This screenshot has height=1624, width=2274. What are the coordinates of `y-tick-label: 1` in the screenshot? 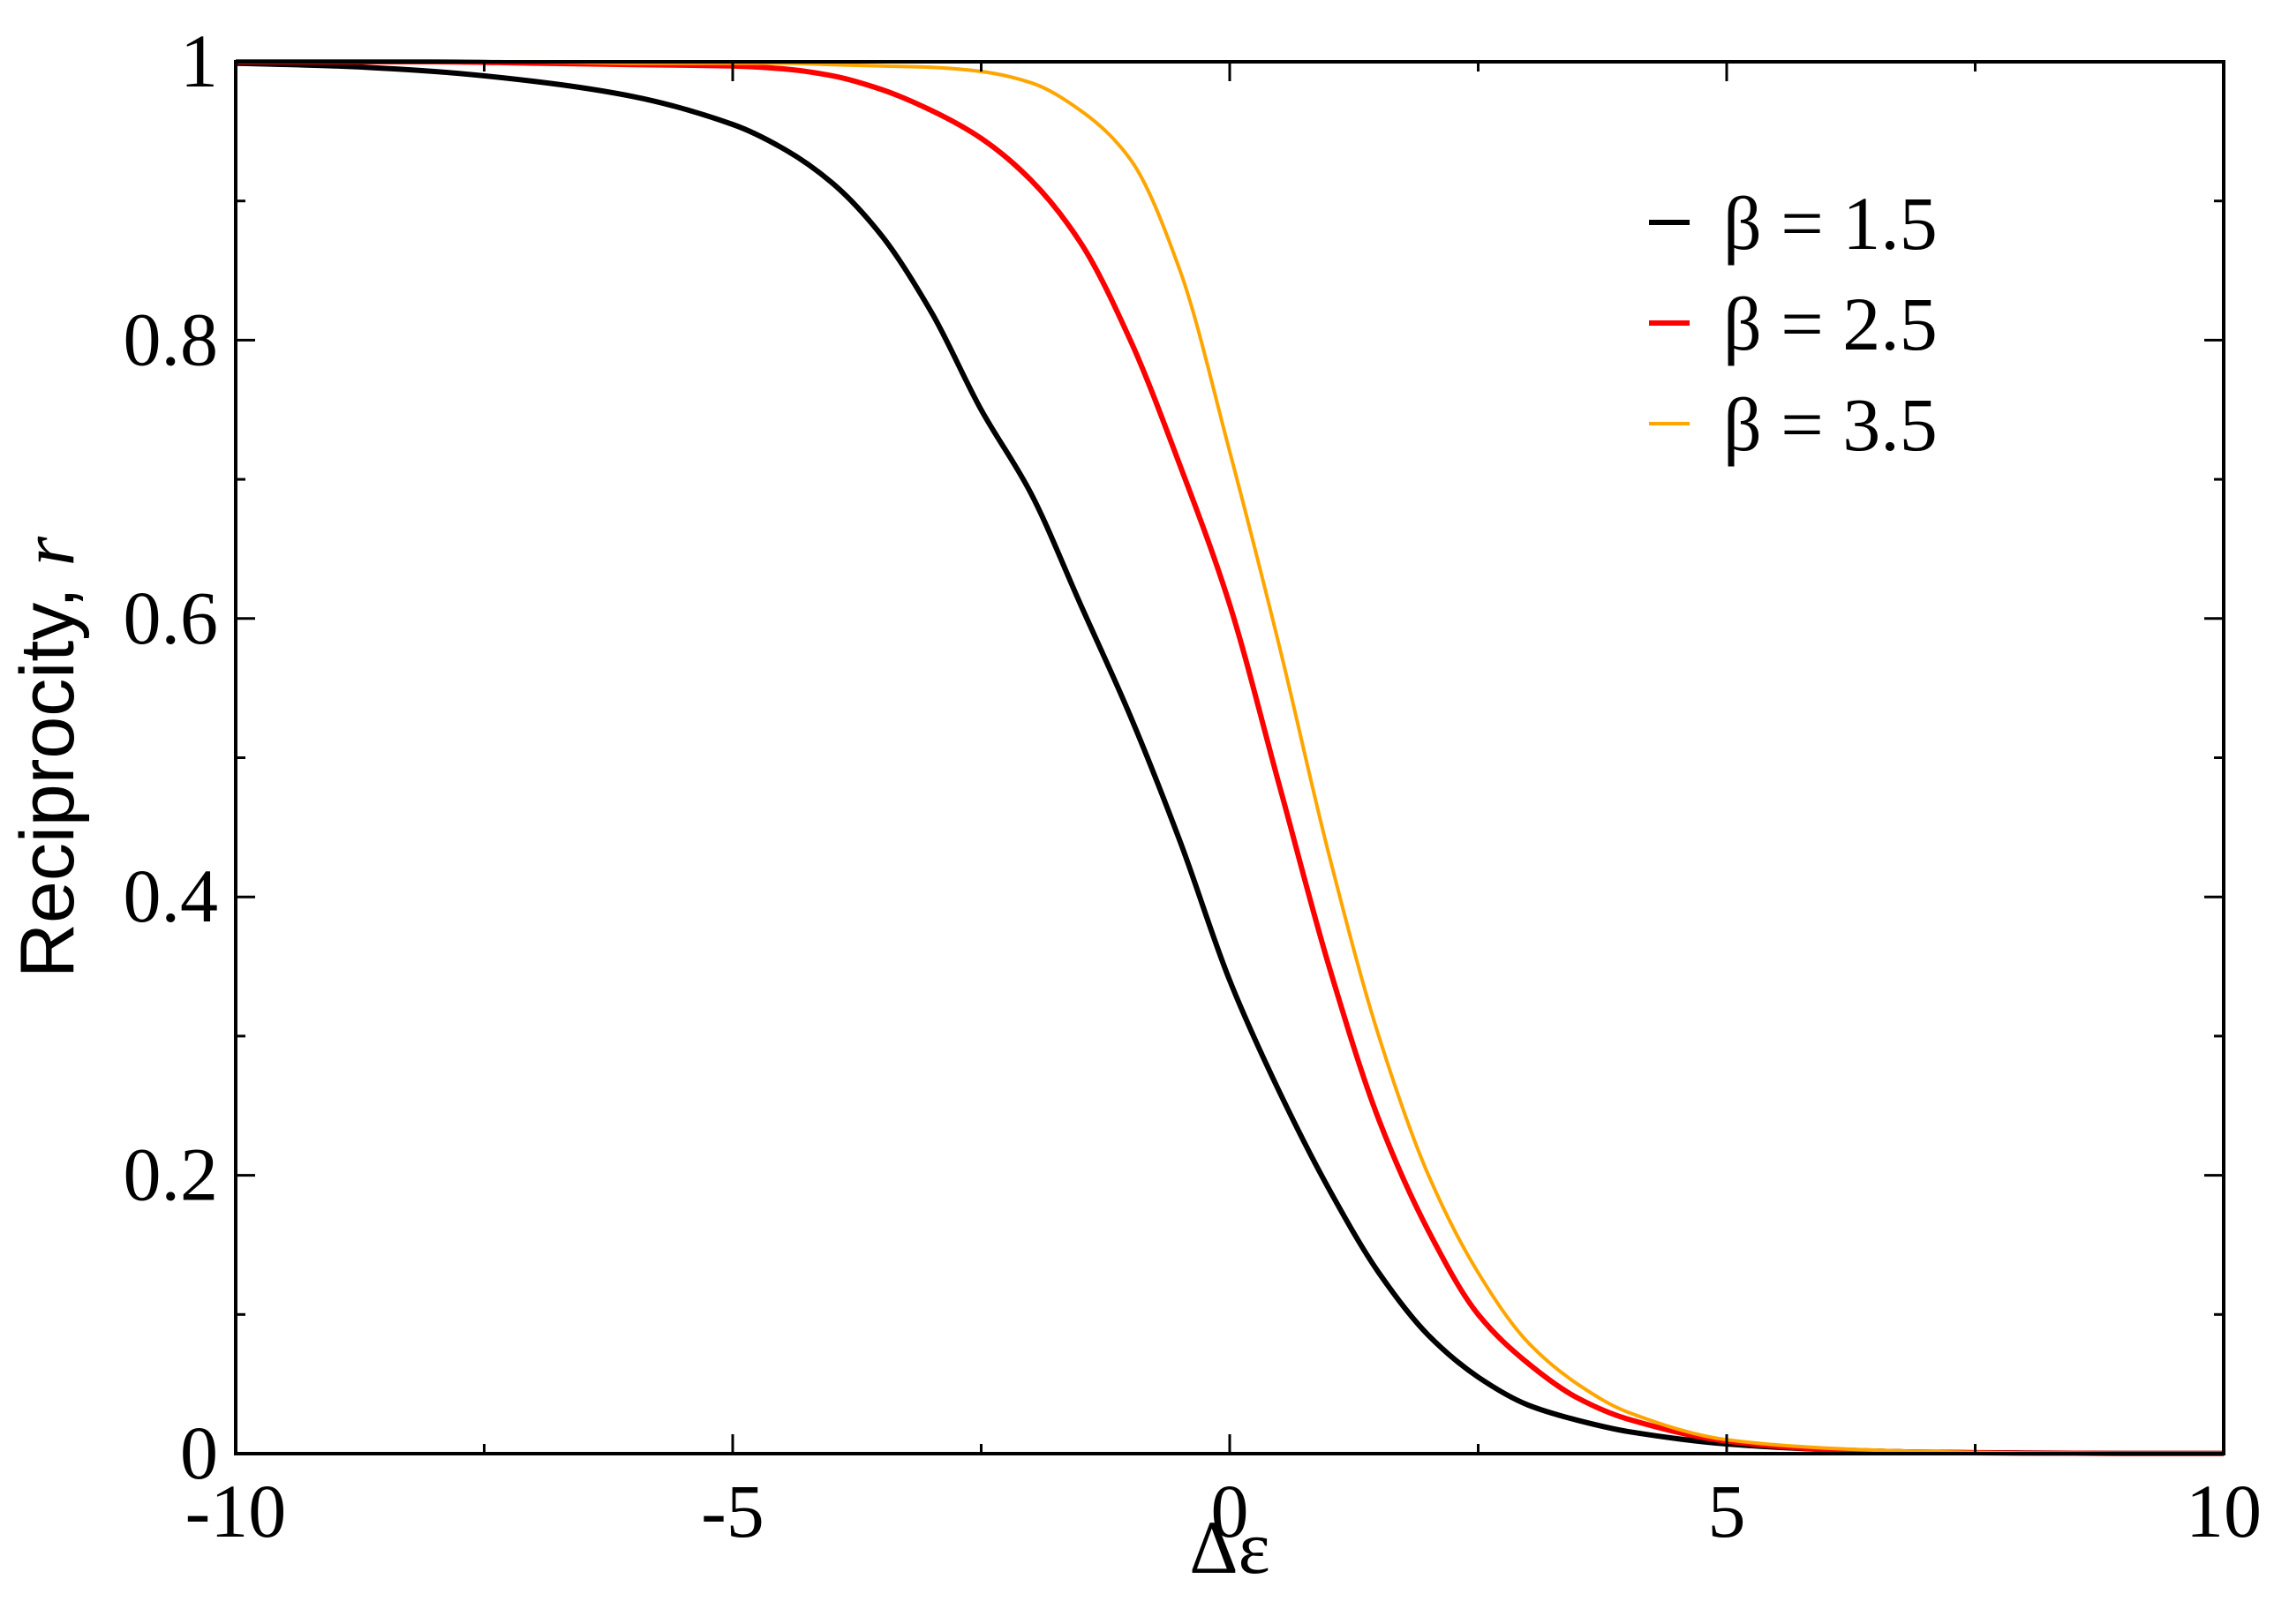 It's located at (199, 61).